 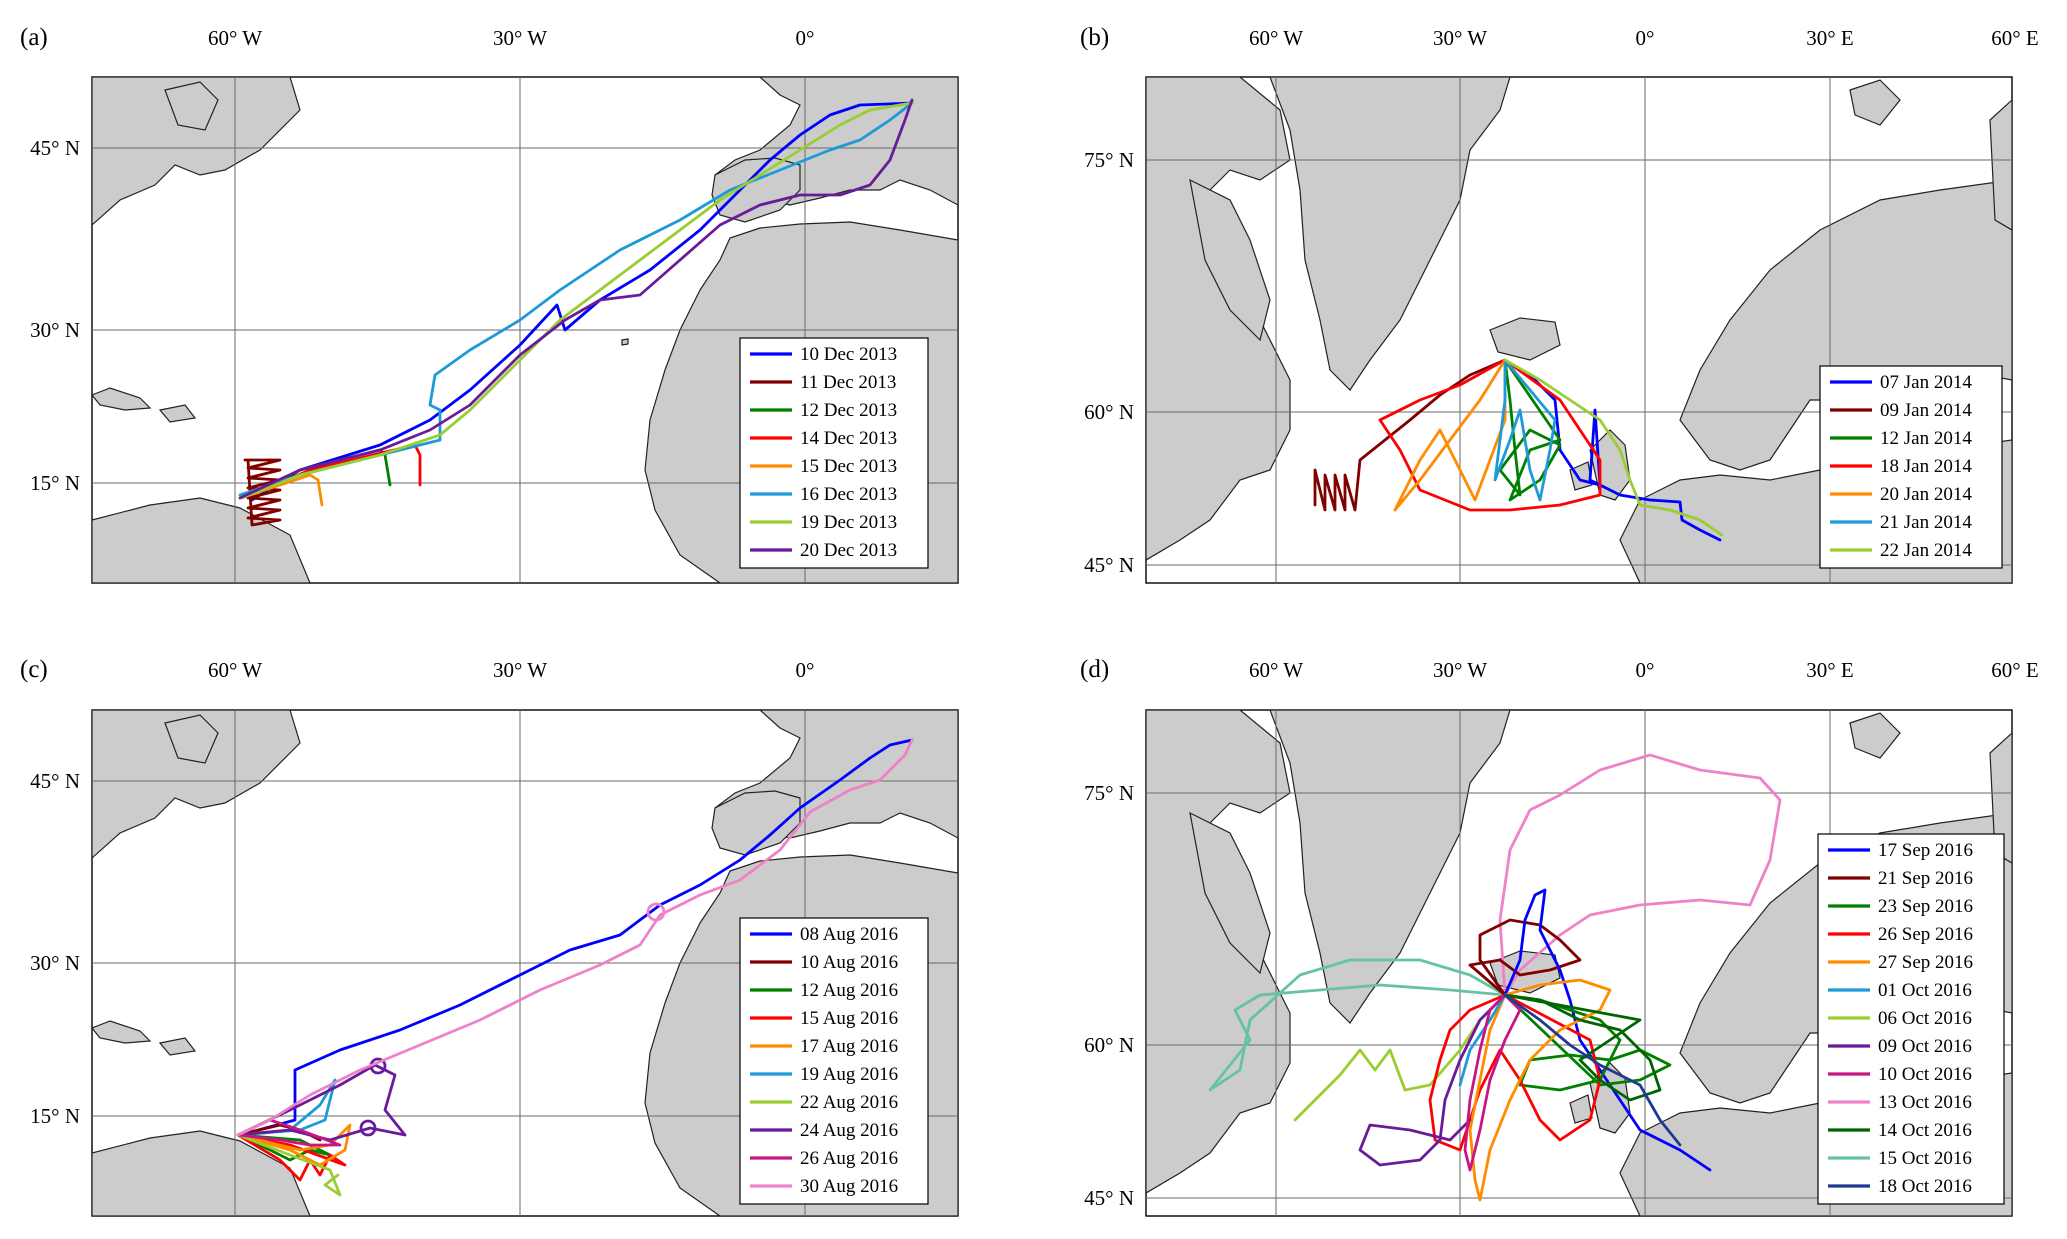 What do you see at coordinates (1925, 934) in the screenshot?
I see `legend-label: 26 Sep 2016` at bounding box center [1925, 934].